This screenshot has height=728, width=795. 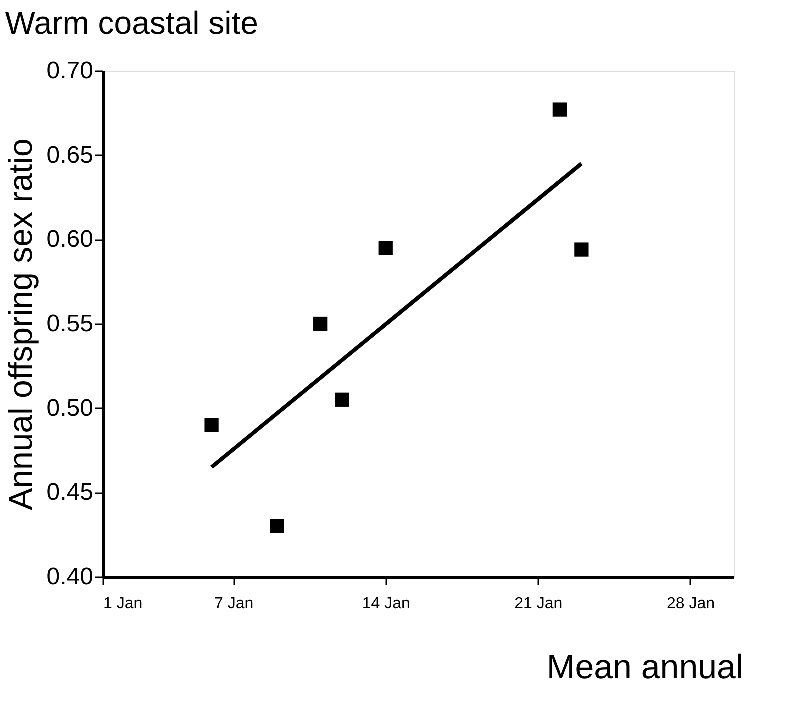 What do you see at coordinates (691, 604) in the screenshot?
I see `x-tick-label: 28 Jan` at bounding box center [691, 604].